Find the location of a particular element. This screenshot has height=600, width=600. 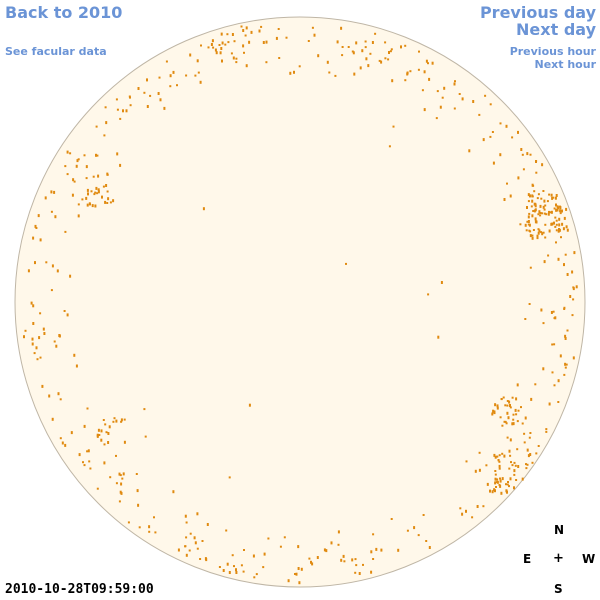

back-to-year-link: Back to 2010 is located at coordinates (64, 12).